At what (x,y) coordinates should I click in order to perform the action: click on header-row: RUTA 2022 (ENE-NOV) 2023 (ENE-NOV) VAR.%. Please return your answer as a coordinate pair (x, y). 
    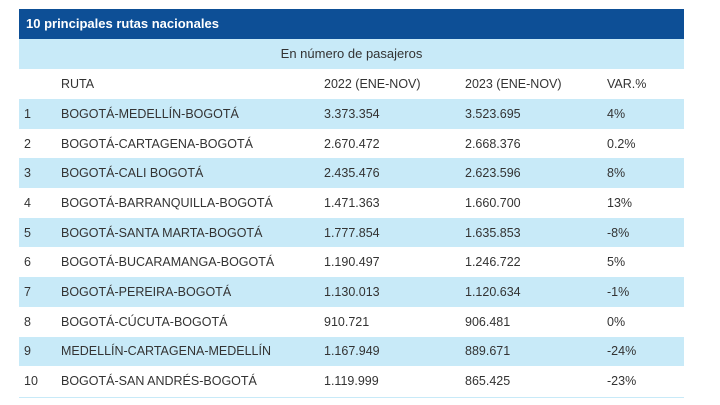
    Looking at the image, I should click on (351, 84).